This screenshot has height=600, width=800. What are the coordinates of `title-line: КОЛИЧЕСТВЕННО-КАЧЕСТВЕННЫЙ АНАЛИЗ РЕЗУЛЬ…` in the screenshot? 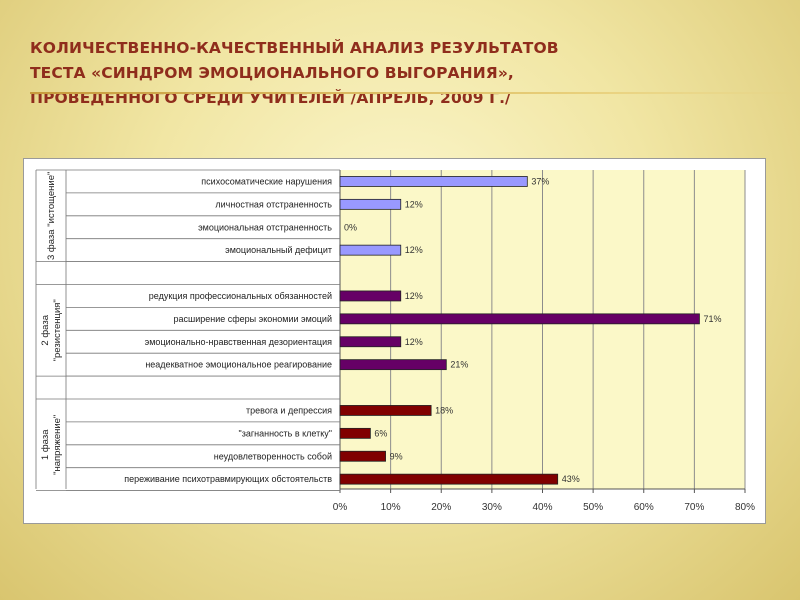 It's located at (294, 48).